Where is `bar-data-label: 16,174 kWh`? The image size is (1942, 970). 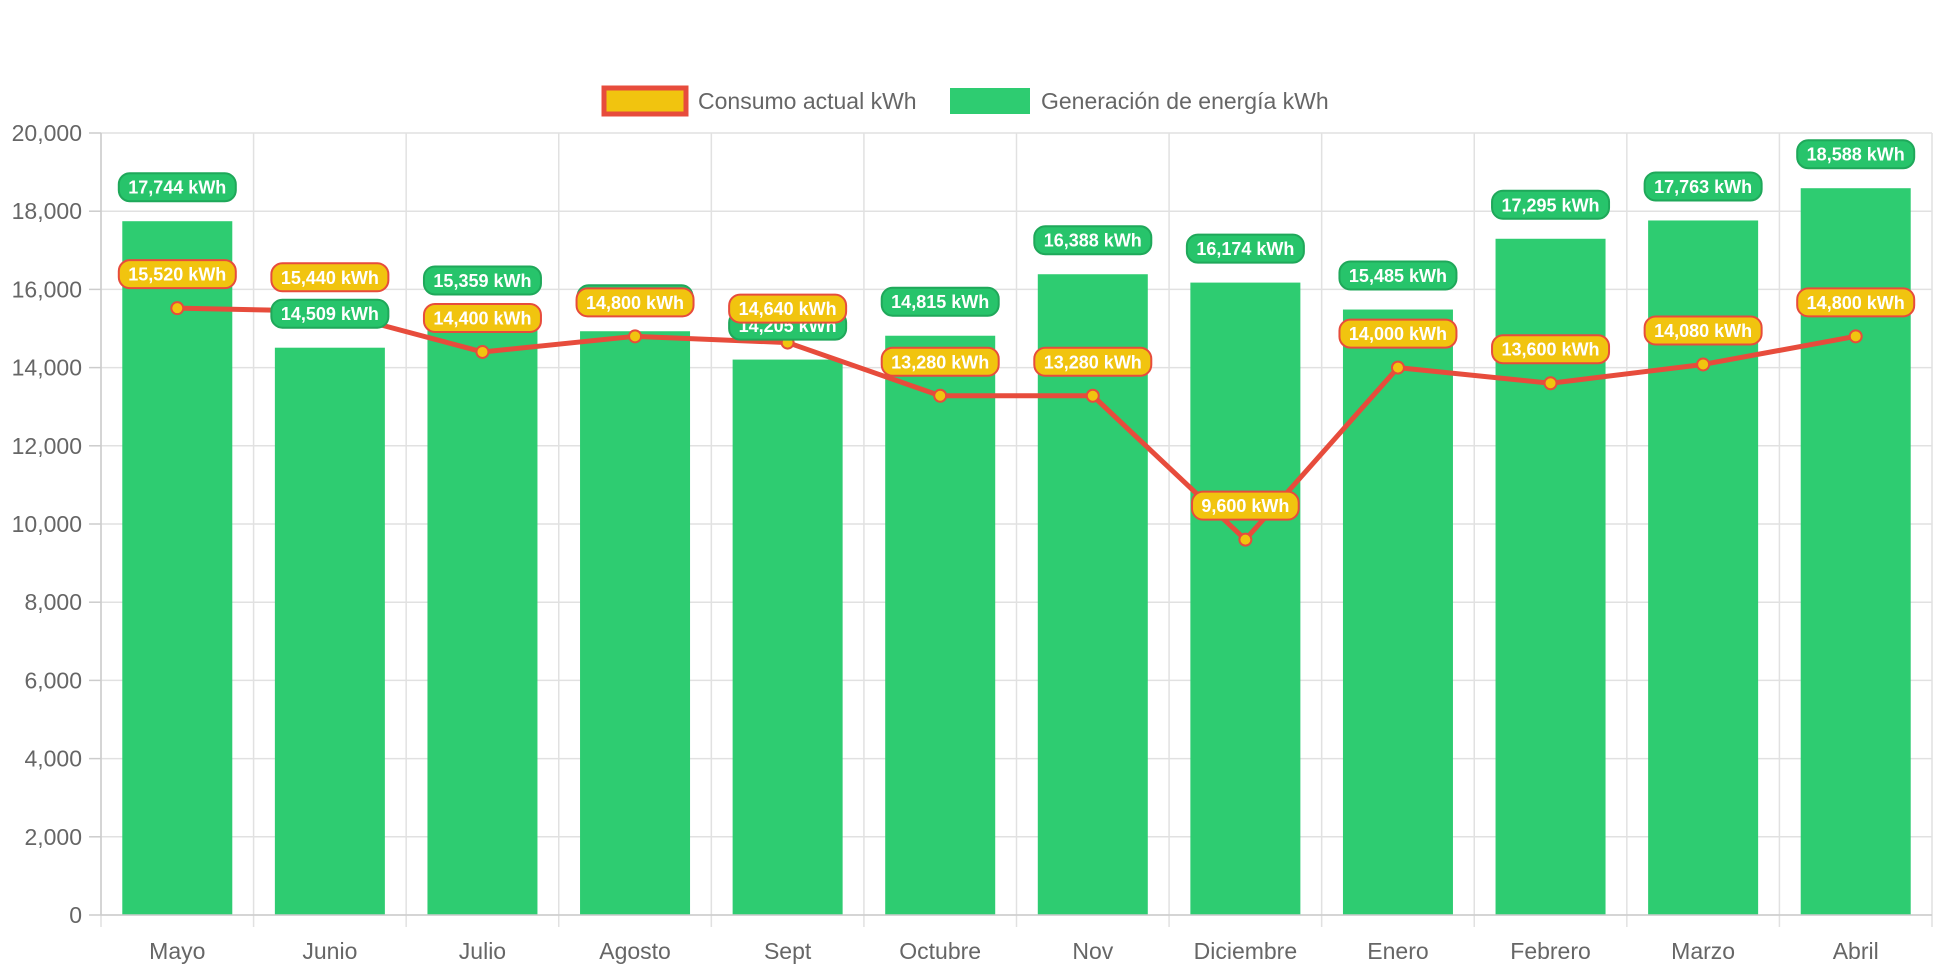 bar-data-label: 16,174 kWh is located at coordinates (1245, 248).